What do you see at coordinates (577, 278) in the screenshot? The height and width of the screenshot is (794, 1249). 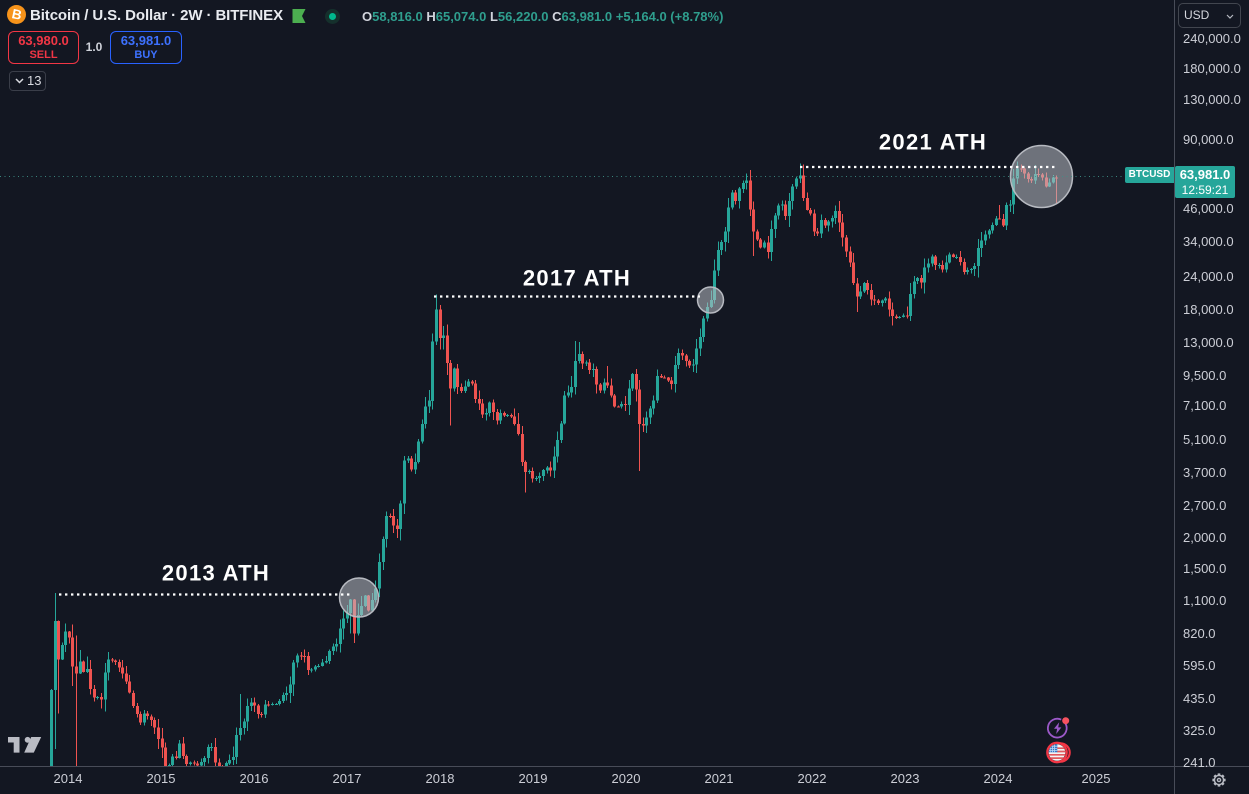 I see `svg-text: 2017 ATH` at bounding box center [577, 278].